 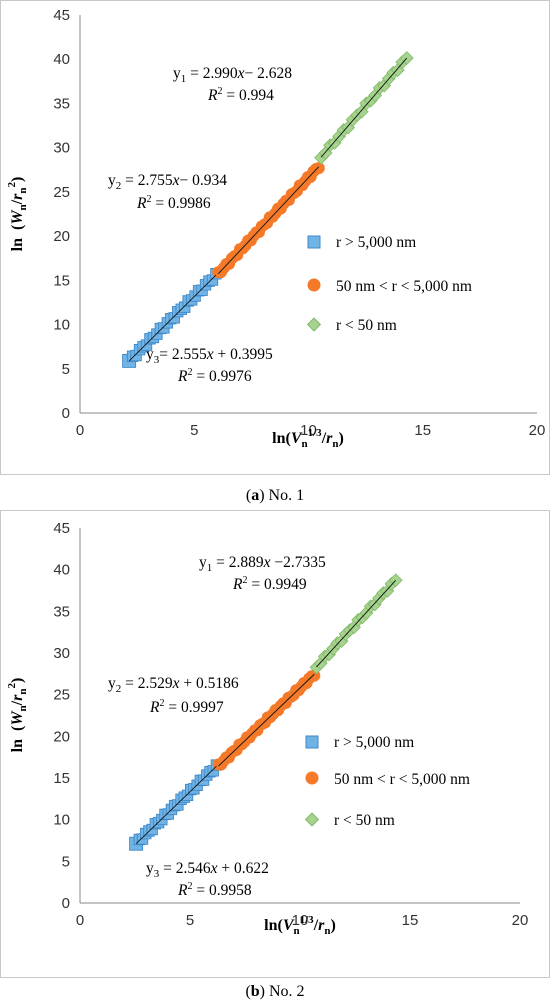 What do you see at coordinates (275, 495) in the screenshot?
I see `caption-a: (a) No. 1` at bounding box center [275, 495].